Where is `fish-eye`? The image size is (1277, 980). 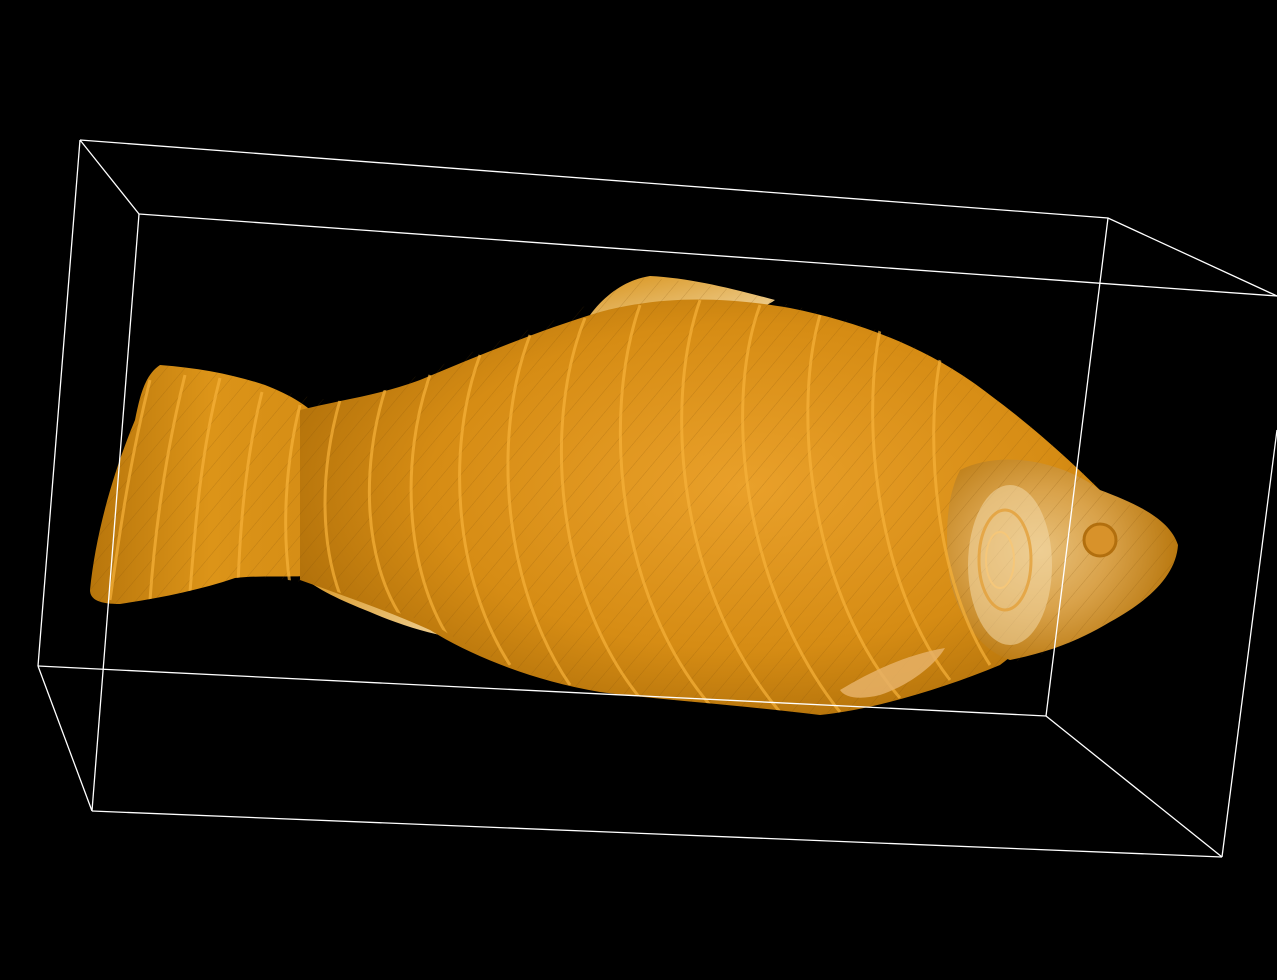
fish-eye is located at coordinates (1100, 540).